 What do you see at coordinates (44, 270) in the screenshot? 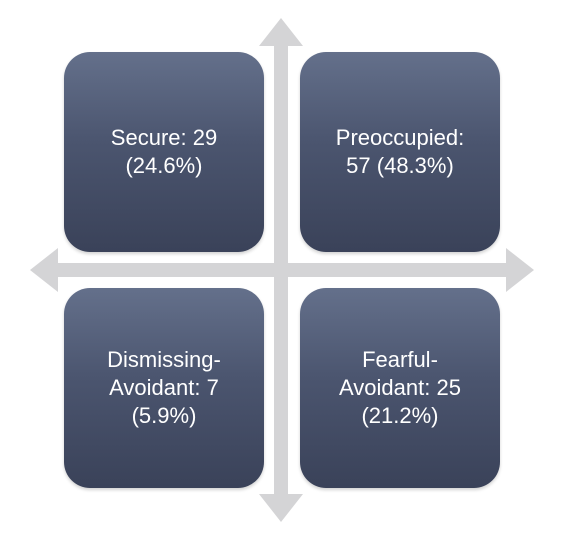
I see `left-arrow-head-icon` at bounding box center [44, 270].